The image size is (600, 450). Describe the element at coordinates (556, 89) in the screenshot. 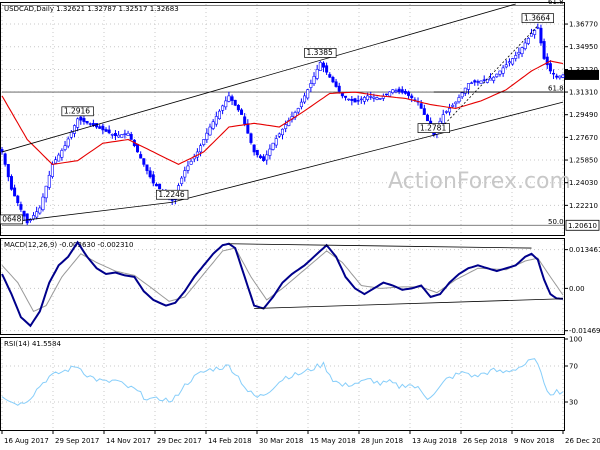

I see `fib-level-label: 61.8` at that location.